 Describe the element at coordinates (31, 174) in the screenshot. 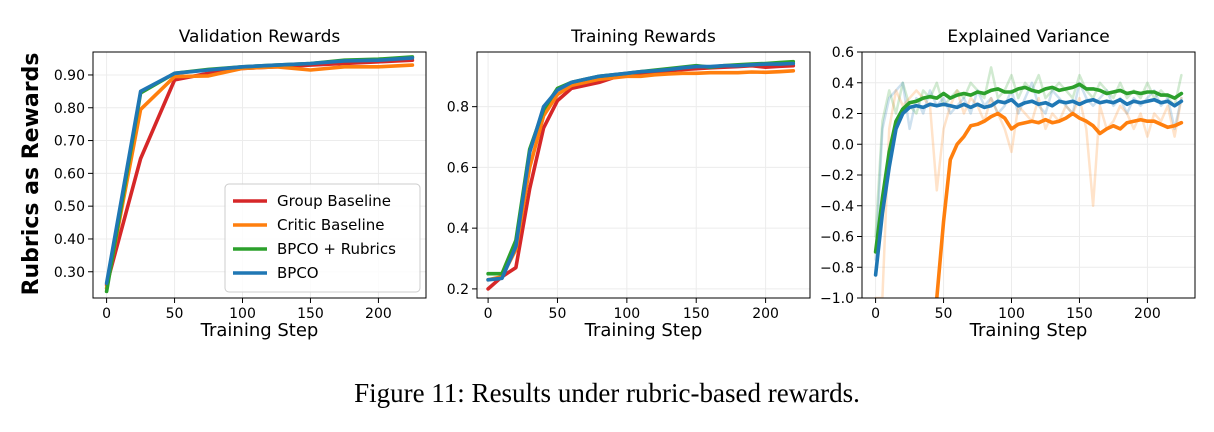

I see `row-y-axis-label: Rubrics as Rewards` at that location.